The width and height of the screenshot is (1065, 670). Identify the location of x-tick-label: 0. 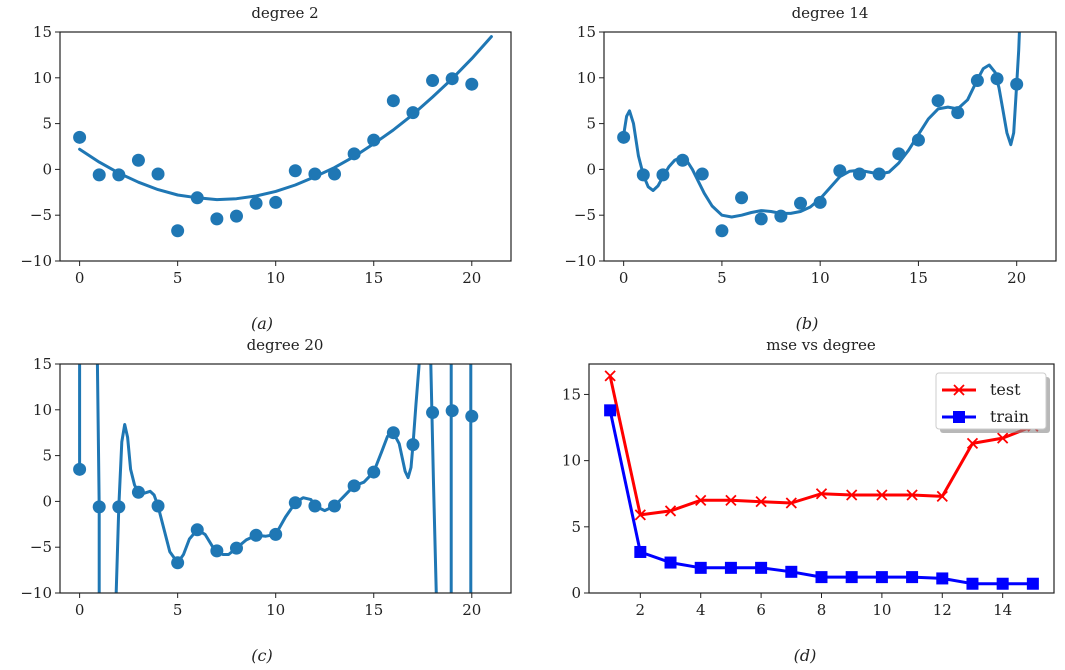
(80, 278).